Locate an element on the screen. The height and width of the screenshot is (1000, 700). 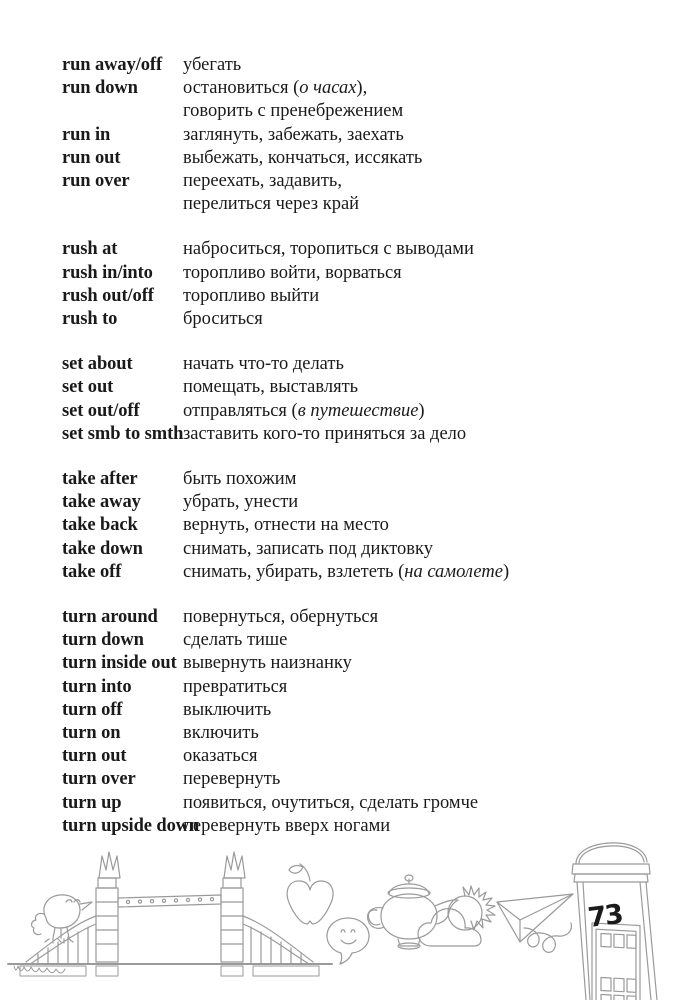
definition-line: выключить is located at coordinates (227, 709).